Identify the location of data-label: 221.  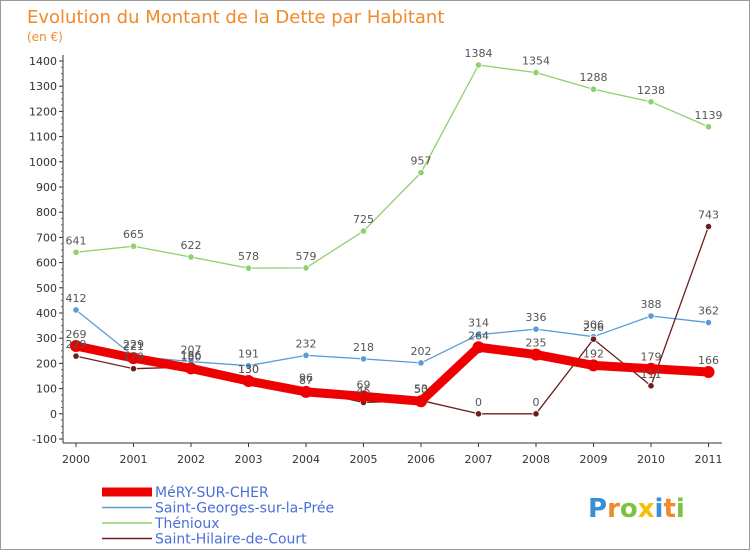
(133, 346).